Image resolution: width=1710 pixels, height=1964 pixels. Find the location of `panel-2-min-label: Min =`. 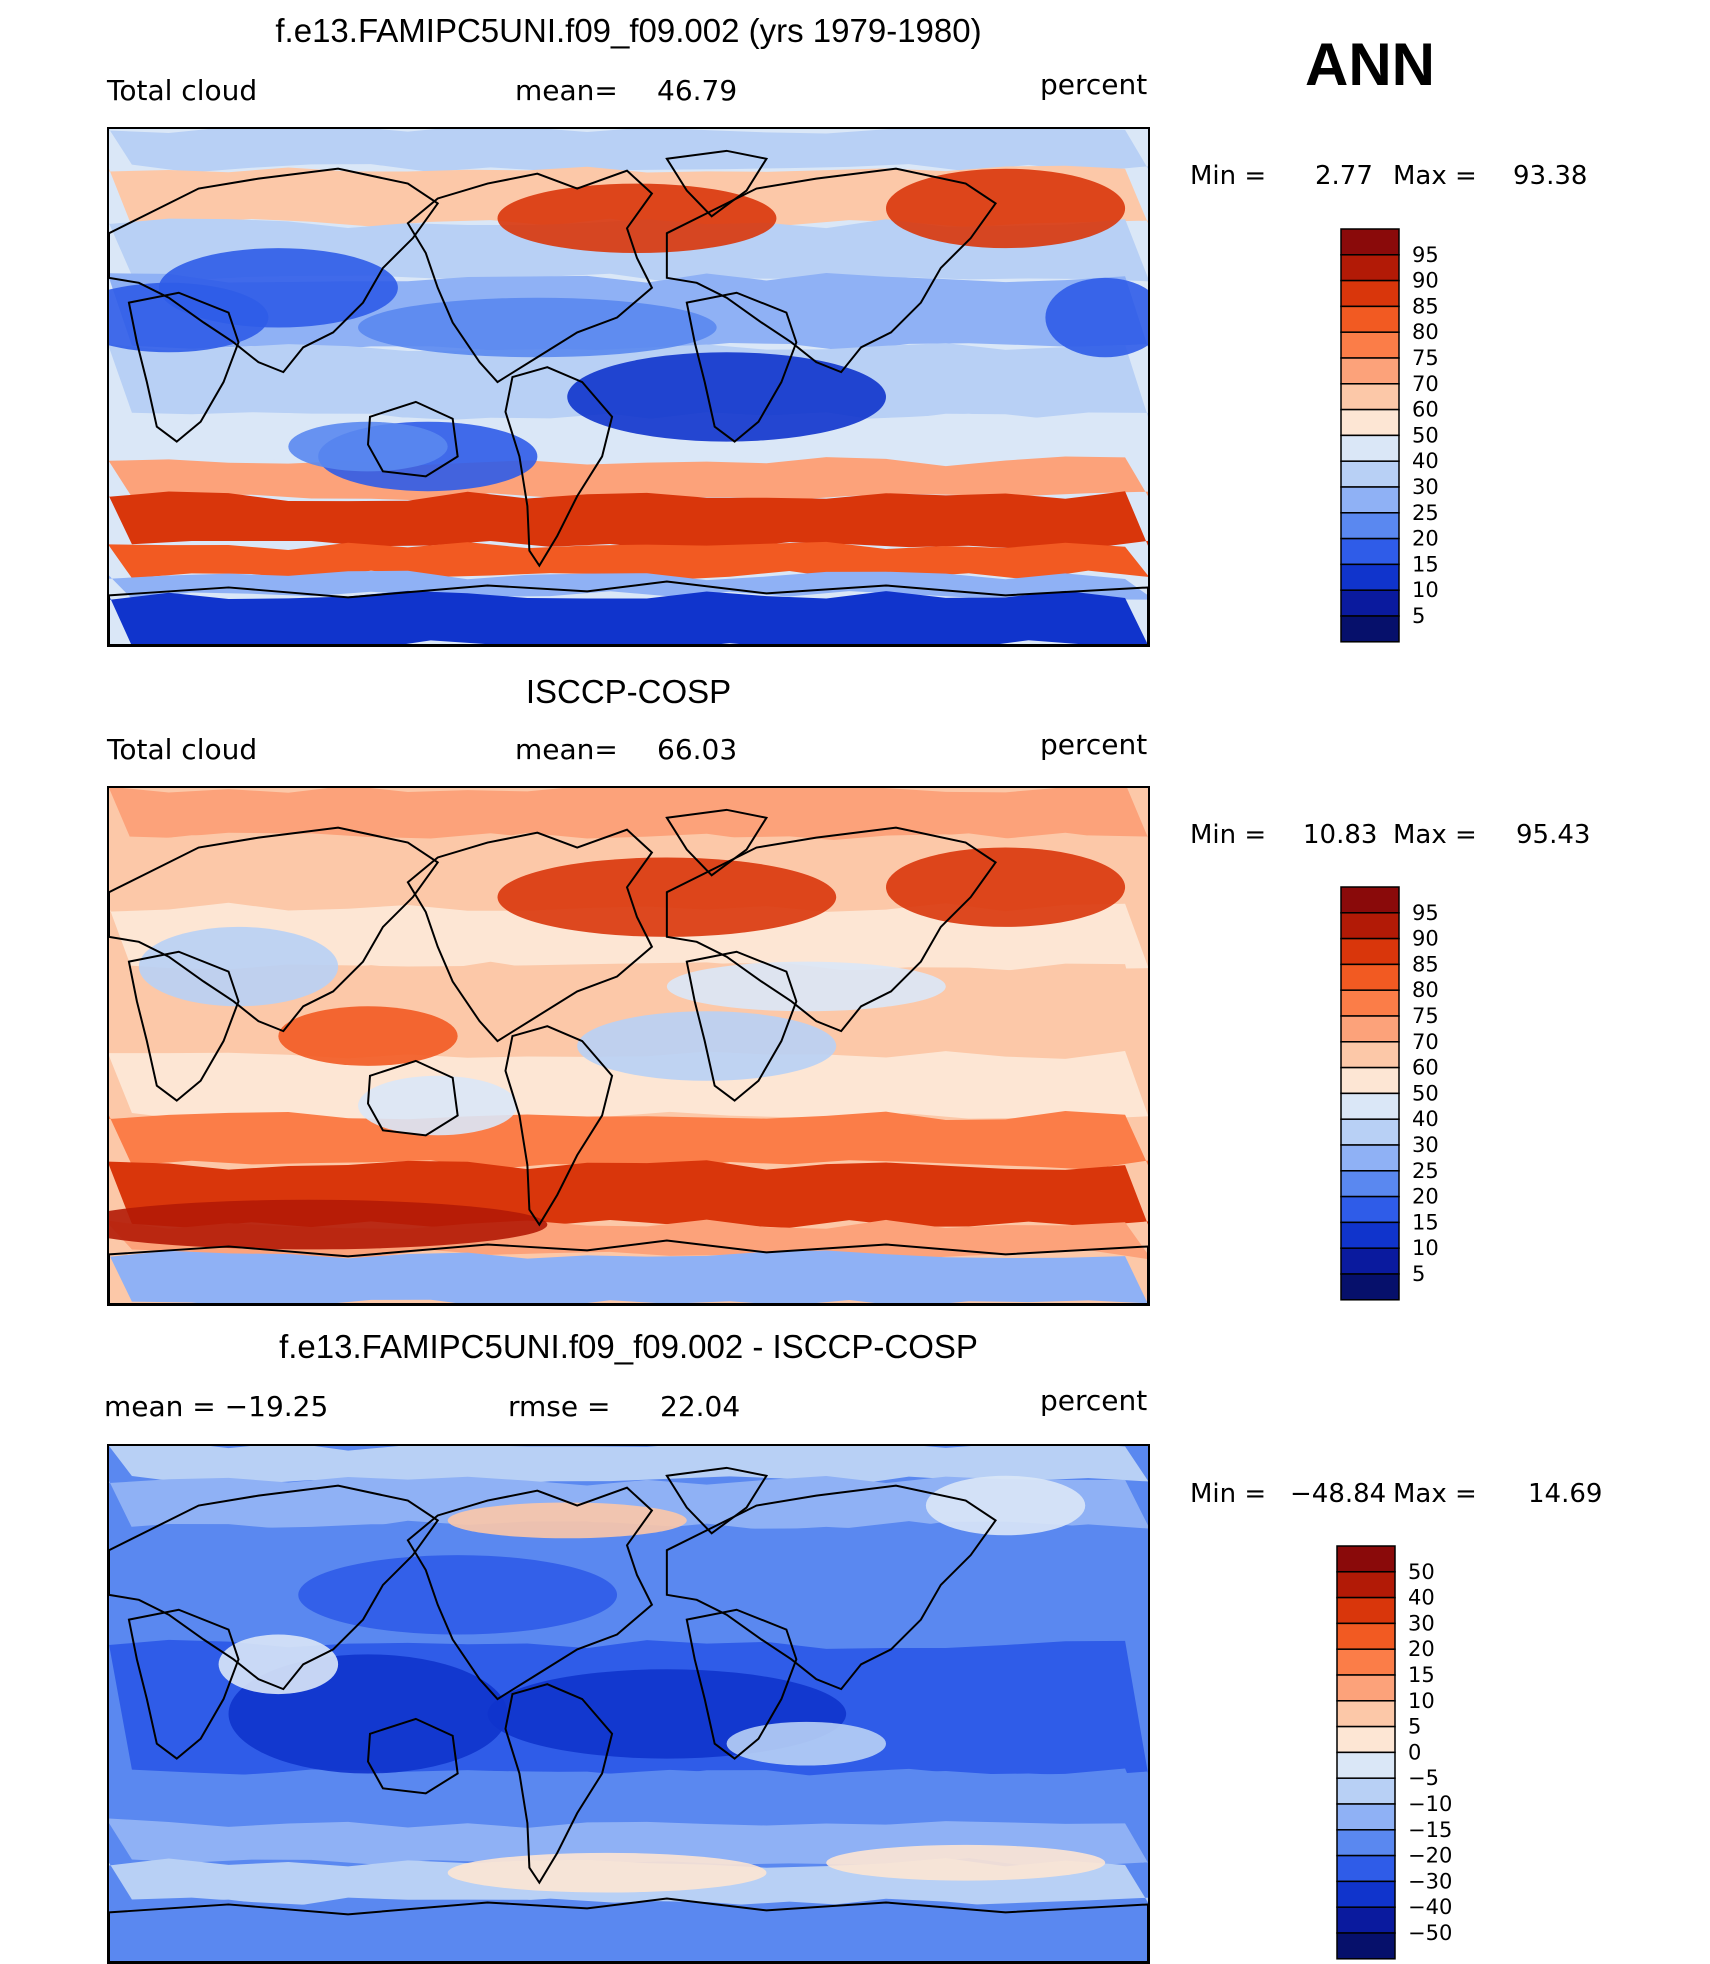

panel-2-min-label: Min = is located at coordinates (1228, 835).